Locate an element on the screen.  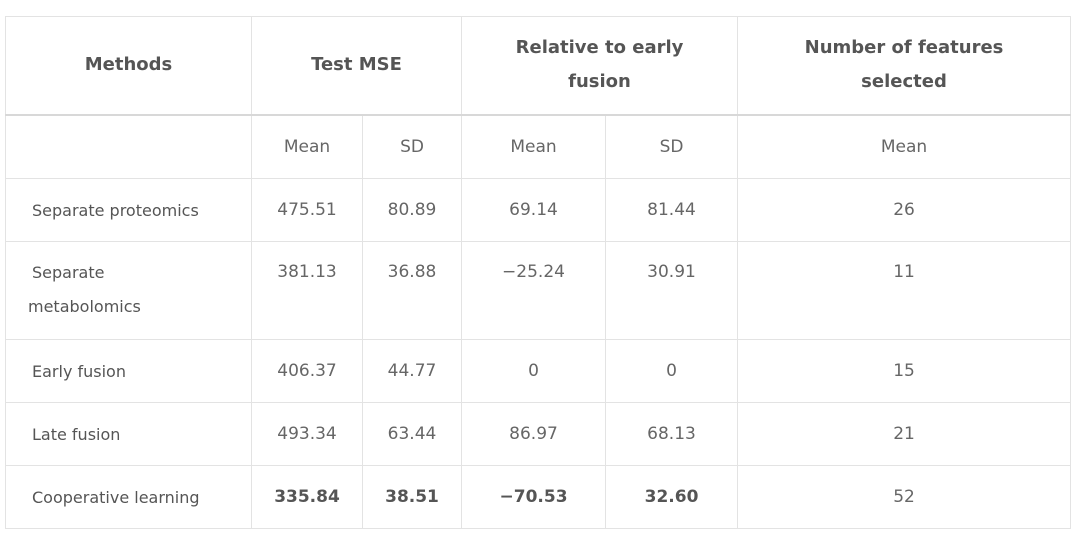
method-line1: Separate is located at coordinates (68, 272).